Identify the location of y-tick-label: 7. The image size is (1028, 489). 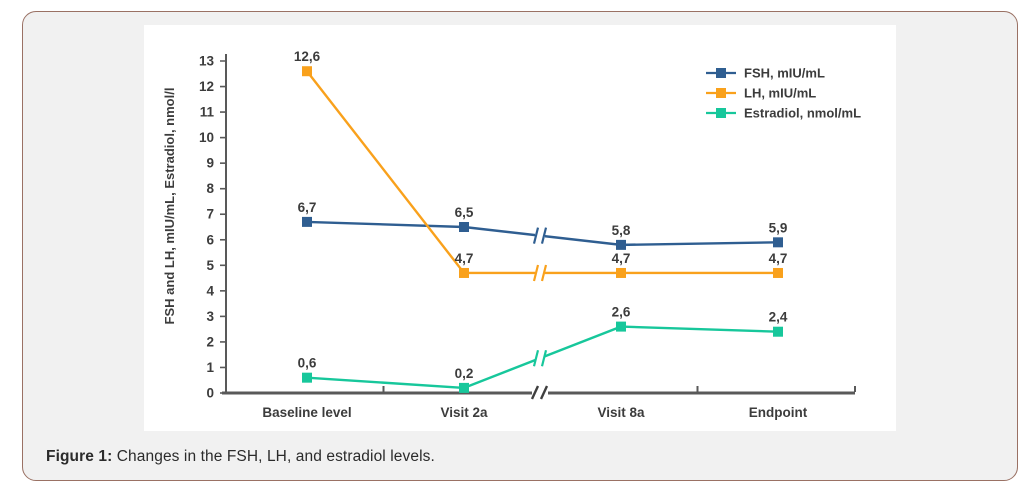
(210, 214).